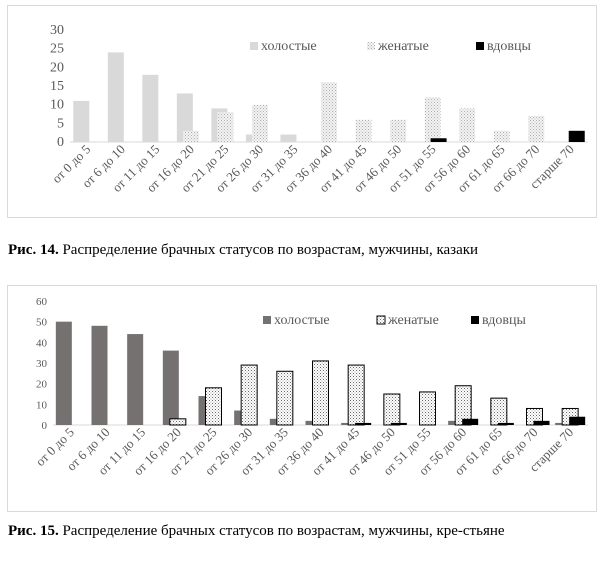  I want to click on bar-вдовцы-12, so click(505, 423).